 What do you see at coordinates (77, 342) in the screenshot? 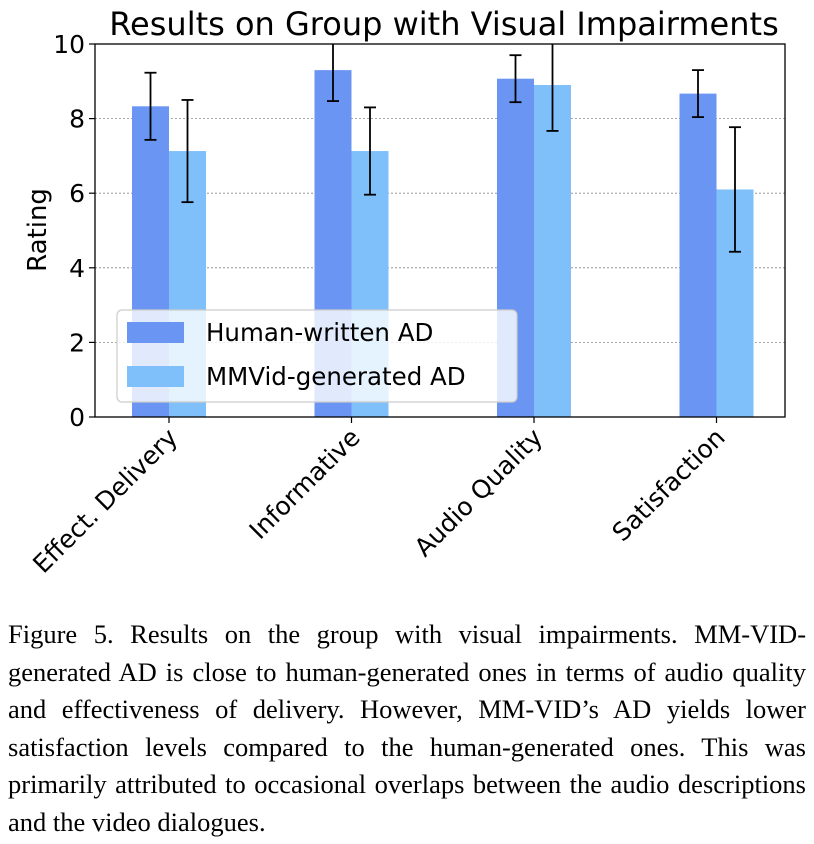
I see `y-tick-label: 2` at bounding box center [77, 342].